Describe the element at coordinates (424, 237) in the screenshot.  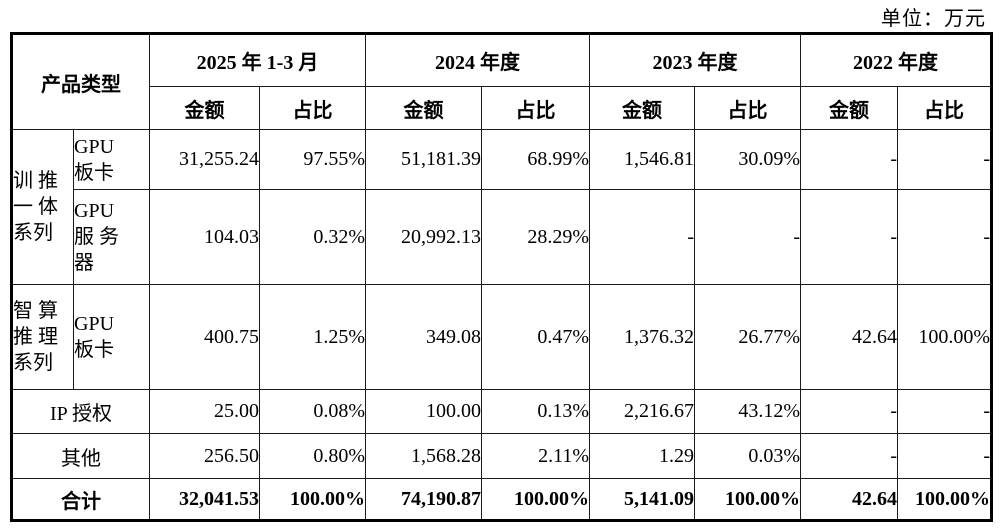
I see `amount-cell: 20,992.13` at that location.